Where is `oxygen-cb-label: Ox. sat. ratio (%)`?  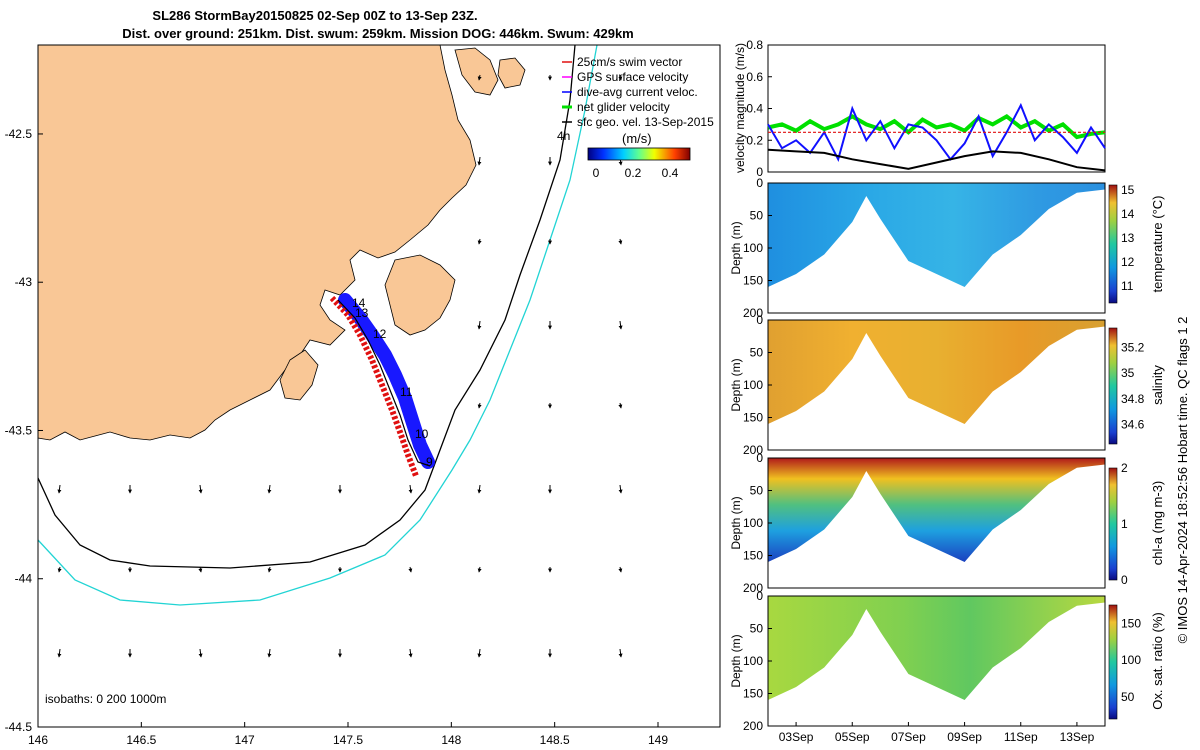
oxygen-cb-label: Ox. sat. ratio (%) is located at coordinates (1157, 661).